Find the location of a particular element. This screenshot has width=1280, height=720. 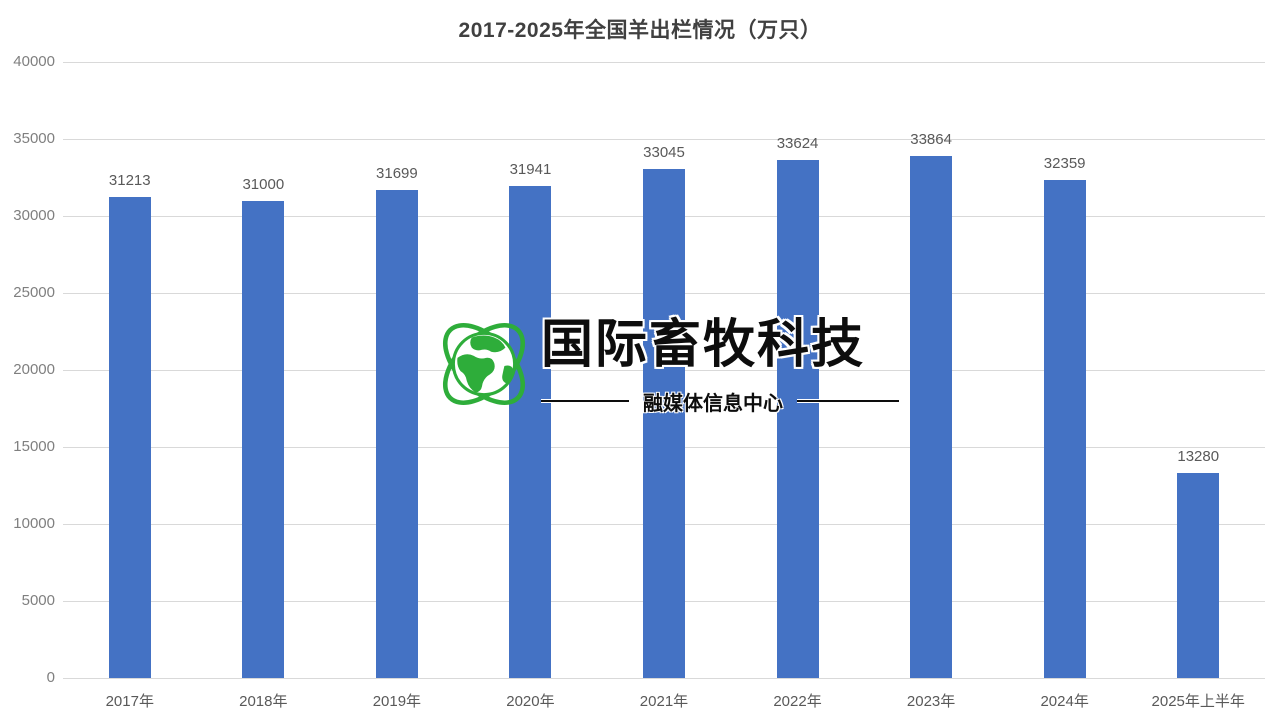

y-tick-label: 20000 is located at coordinates (34, 369).